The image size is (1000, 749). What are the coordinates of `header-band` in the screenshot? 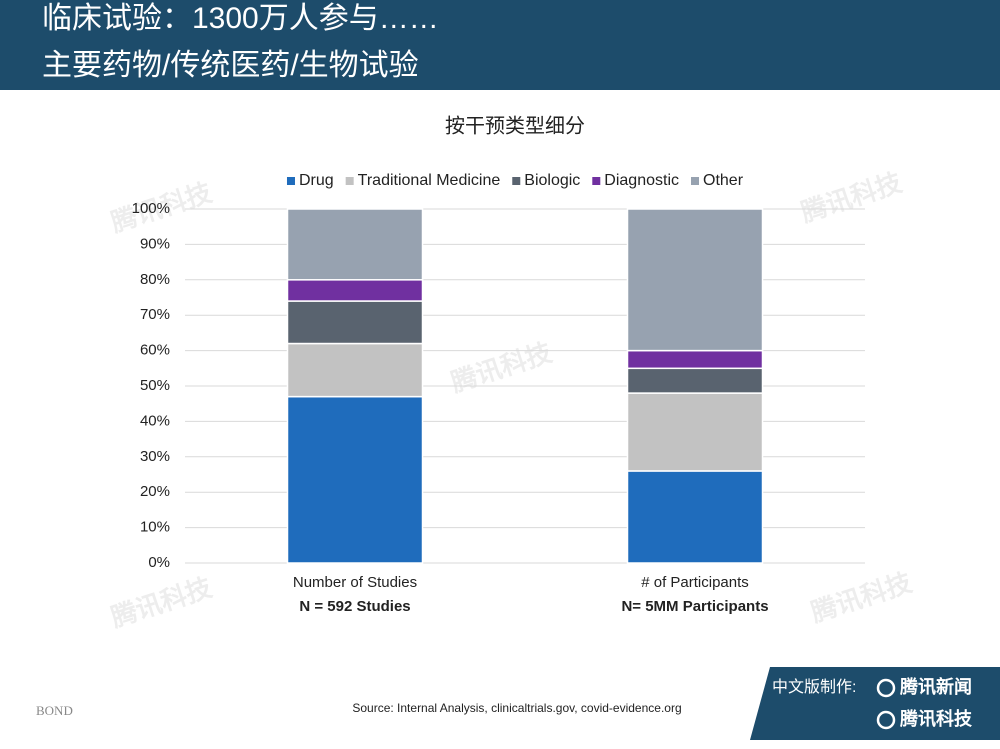 It's located at (500, 45).